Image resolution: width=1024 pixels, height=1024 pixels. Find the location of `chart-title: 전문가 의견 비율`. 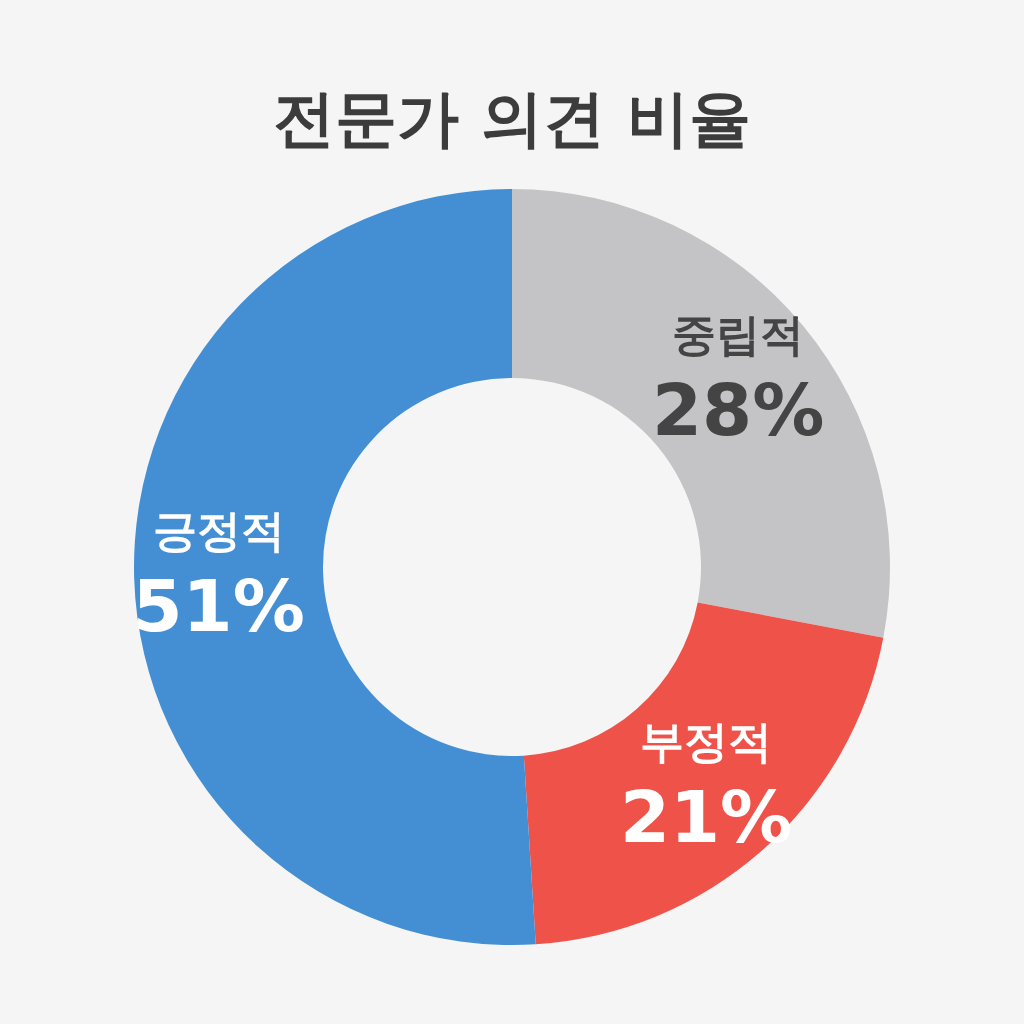

chart-title: 전문가 의견 비율 is located at coordinates (512, 118).